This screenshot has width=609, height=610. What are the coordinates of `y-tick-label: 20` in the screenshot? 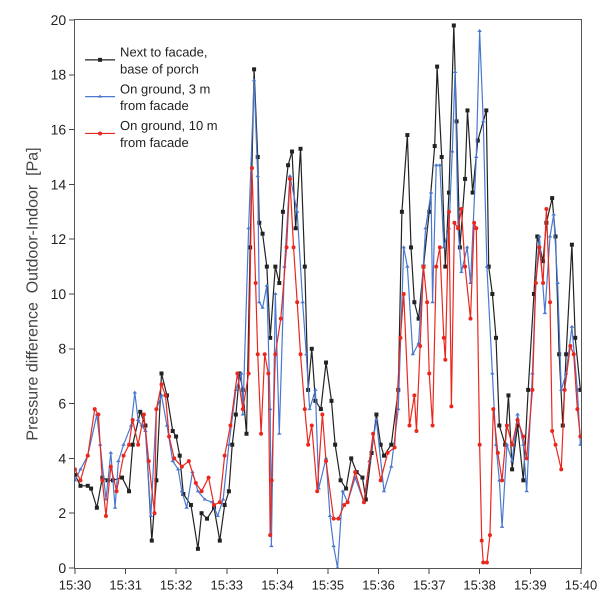 It's located at (58, 20).